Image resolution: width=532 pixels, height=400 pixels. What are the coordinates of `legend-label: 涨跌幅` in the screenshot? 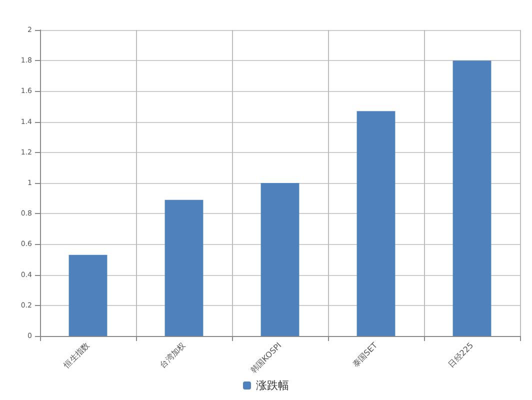 It's located at (272, 385).